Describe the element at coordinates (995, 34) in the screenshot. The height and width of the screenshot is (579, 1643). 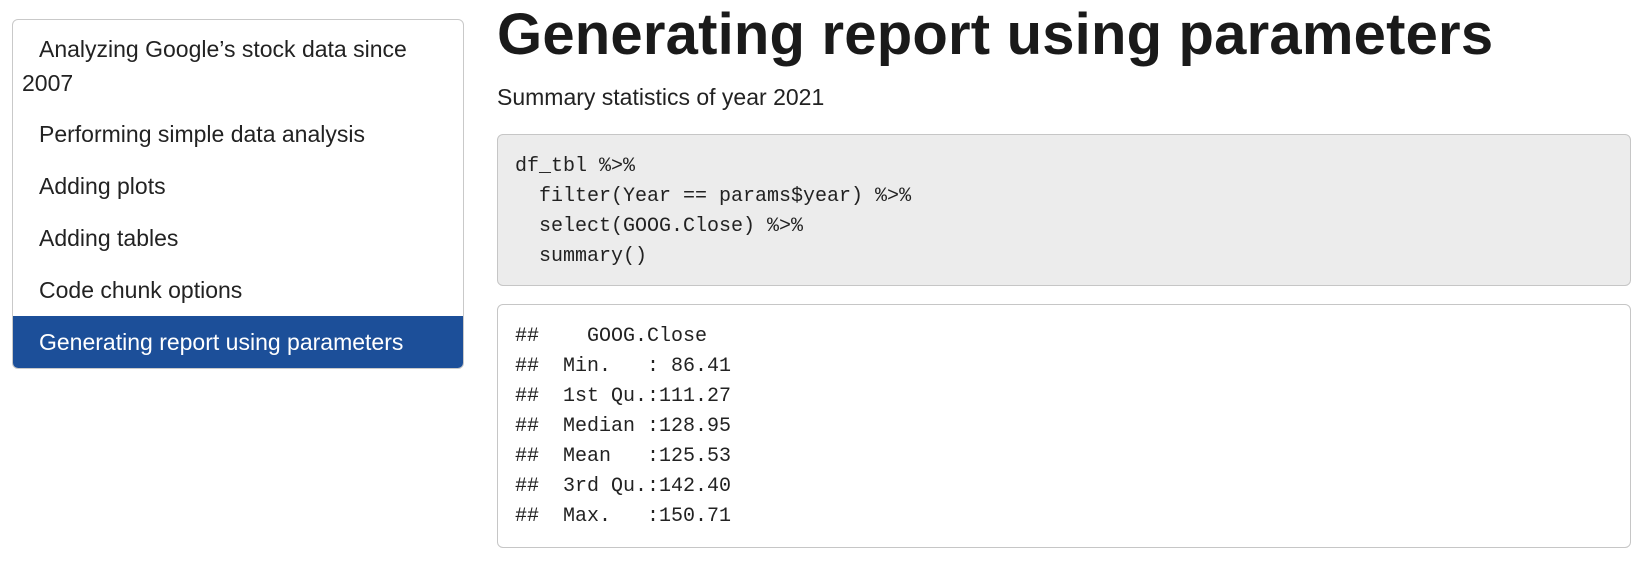
I see `page-title: Generating report using parameters` at that location.